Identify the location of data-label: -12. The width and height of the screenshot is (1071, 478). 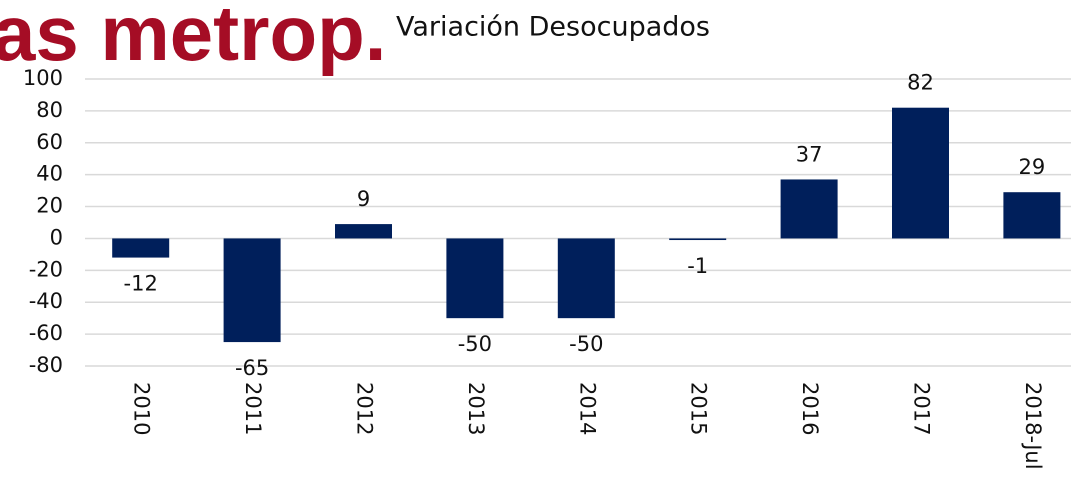
(141, 284).